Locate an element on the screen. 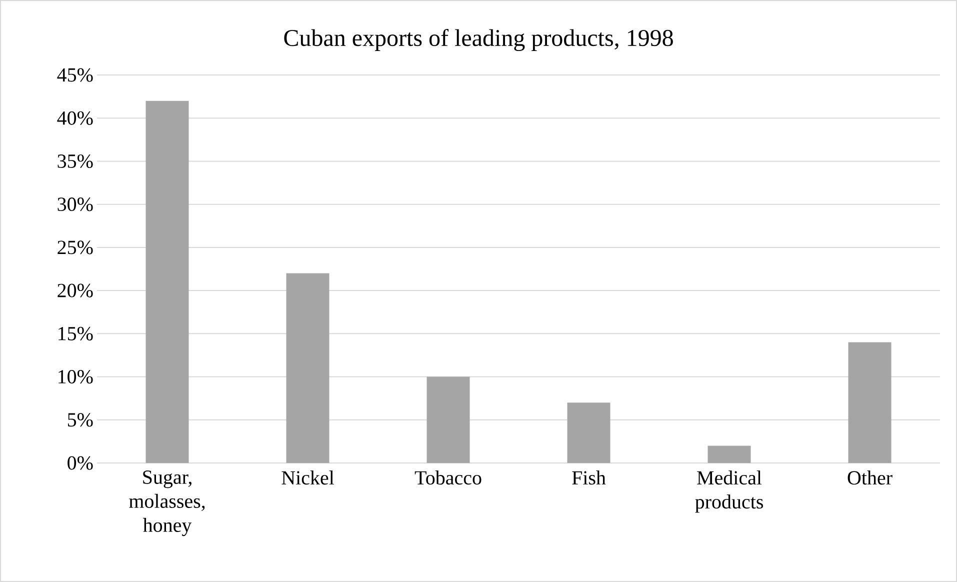 The image size is (957, 582). y-tick-label: 20% is located at coordinates (75, 291).